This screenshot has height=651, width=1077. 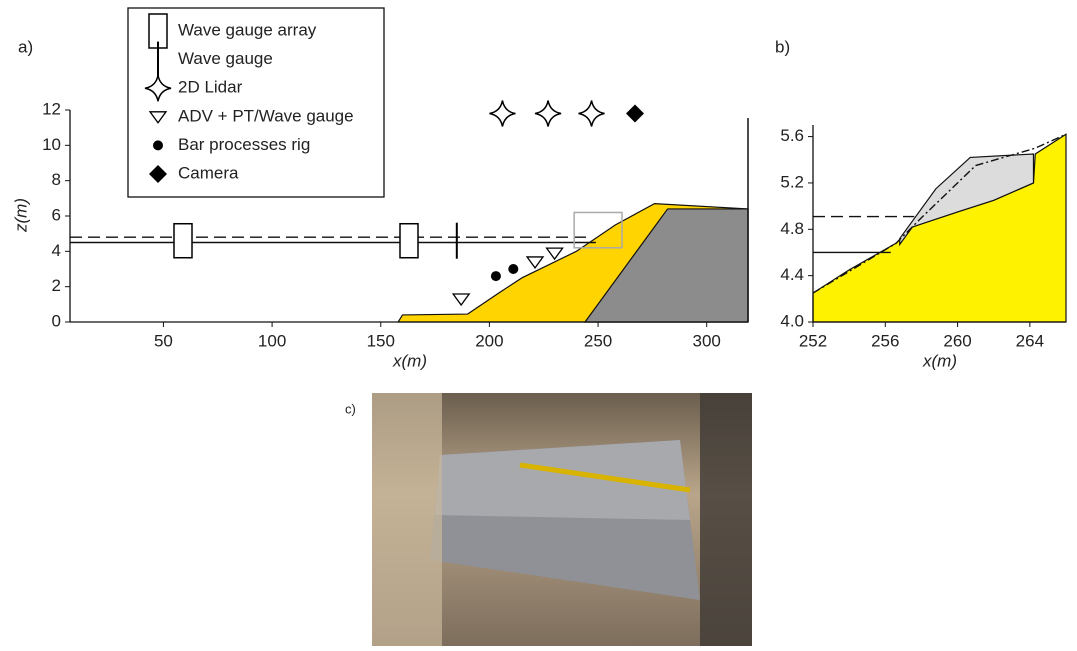 What do you see at coordinates (56, 250) in the screenshot?
I see `y-tick-label: 4` at bounding box center [56, 250].